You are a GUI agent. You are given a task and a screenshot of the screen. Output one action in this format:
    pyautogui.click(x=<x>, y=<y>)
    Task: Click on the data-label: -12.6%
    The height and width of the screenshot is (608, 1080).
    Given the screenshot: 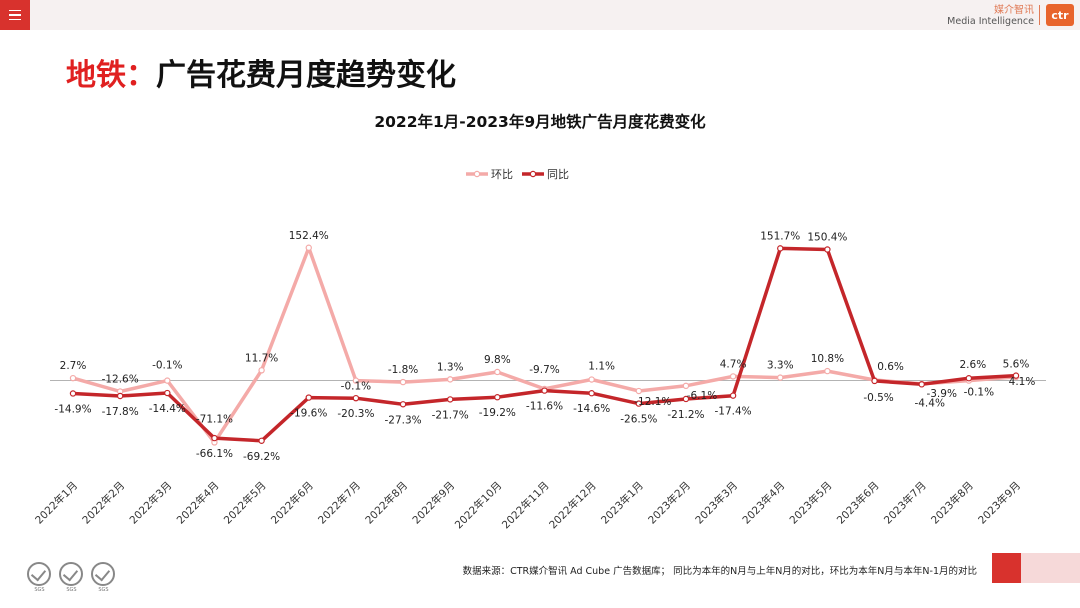 What is the action you would take?
    pyautogui.click(x=120, y=379)
    